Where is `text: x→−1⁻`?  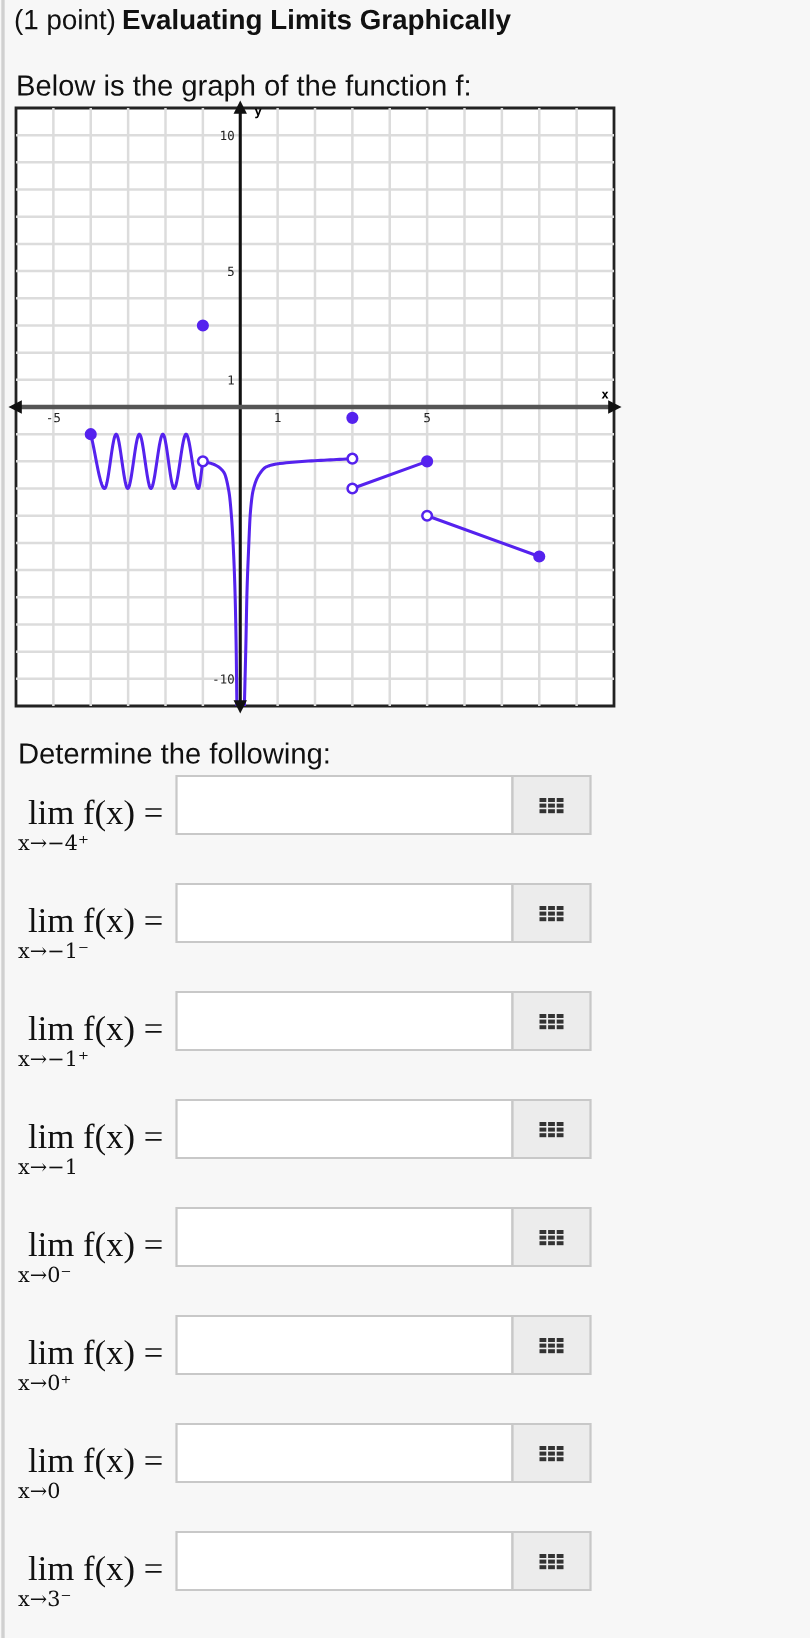
text: x→−1⁻ is located at coordinates (53, 950).